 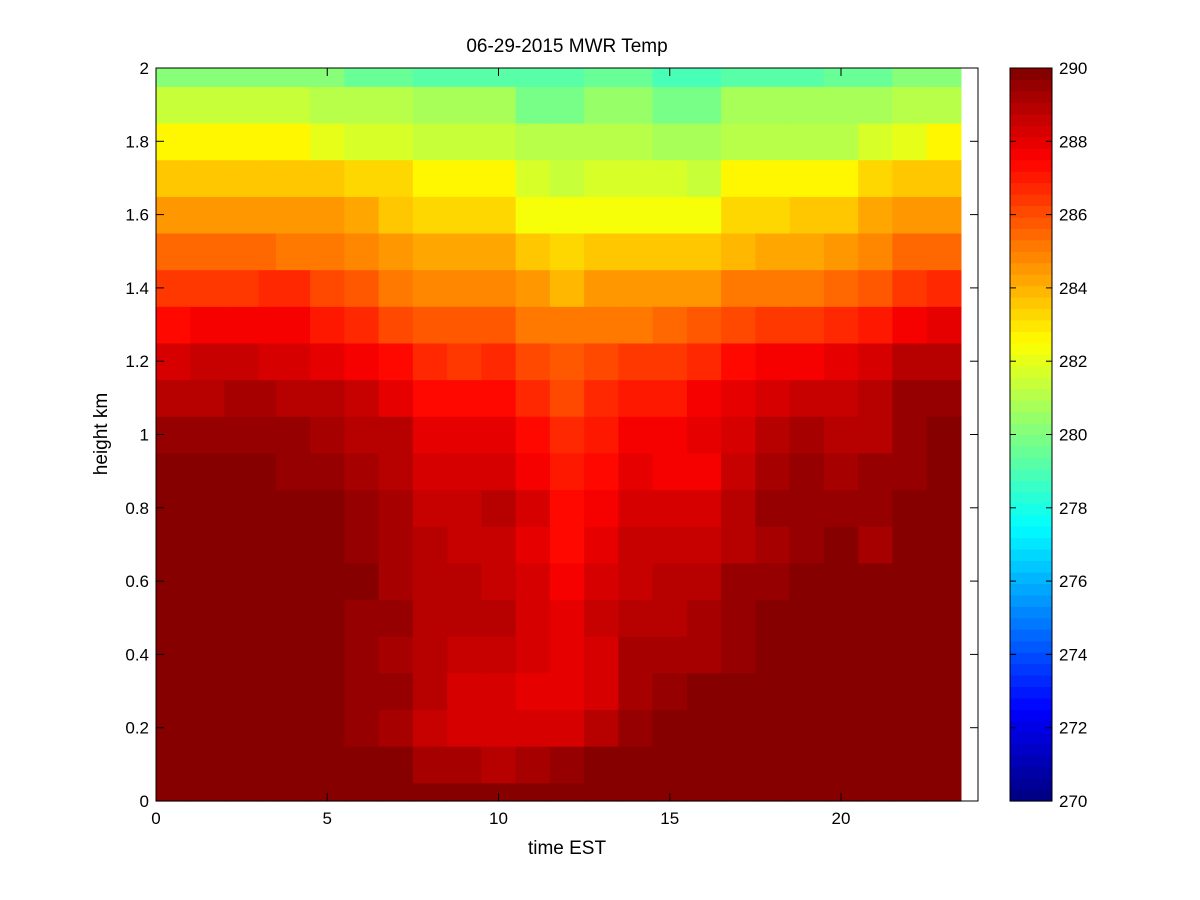 I want to click on x-tick-label: 10, so click(x=498, y=818).